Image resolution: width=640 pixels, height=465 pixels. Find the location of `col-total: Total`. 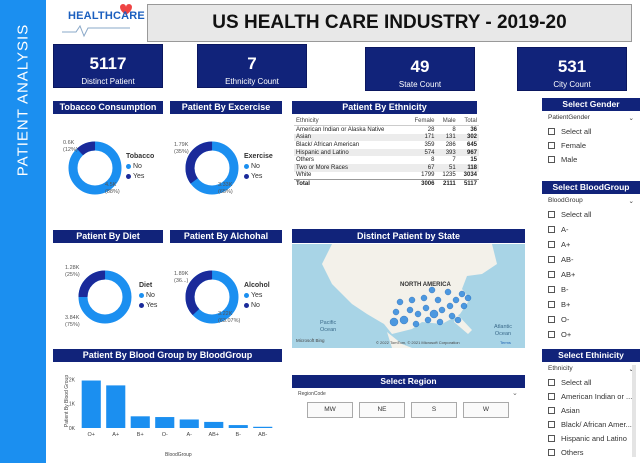

col-total: Total is located at coordinates (468, 121).